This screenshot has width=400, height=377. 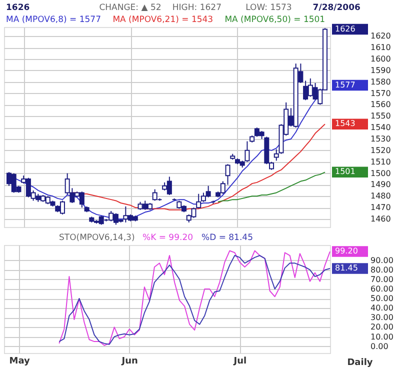 I want to click on y-tick-label: 1550, so click(x=380, y=116).